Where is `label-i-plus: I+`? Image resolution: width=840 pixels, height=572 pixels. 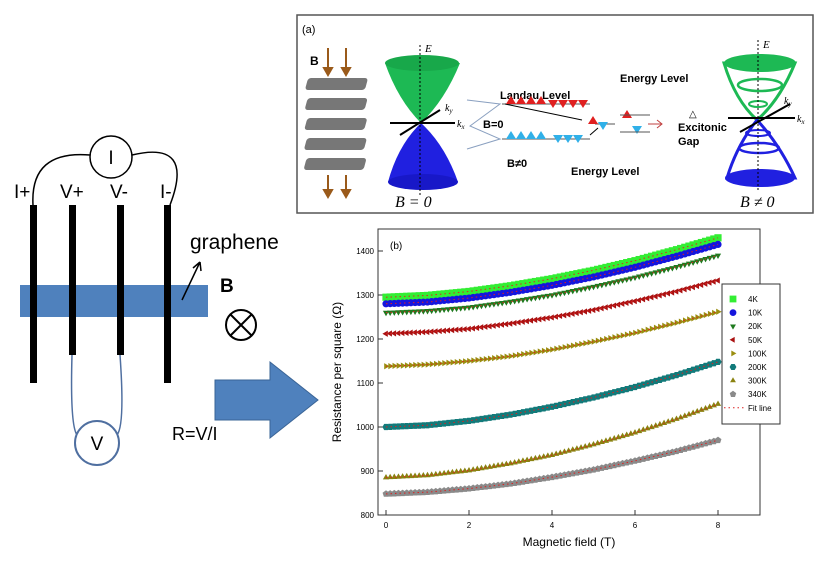 label-i-plus: I+ is located at coordinates (22, 192).